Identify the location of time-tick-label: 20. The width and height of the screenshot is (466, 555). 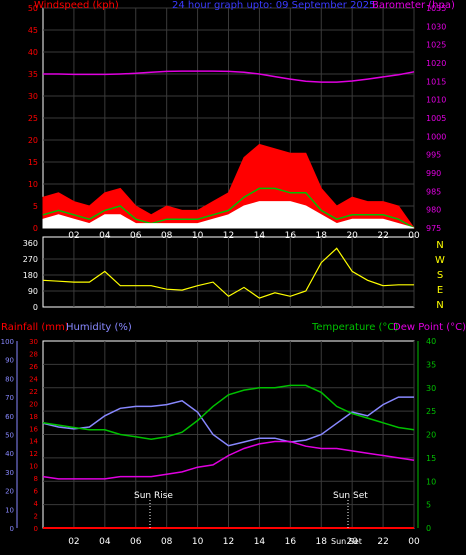
(352, 236).